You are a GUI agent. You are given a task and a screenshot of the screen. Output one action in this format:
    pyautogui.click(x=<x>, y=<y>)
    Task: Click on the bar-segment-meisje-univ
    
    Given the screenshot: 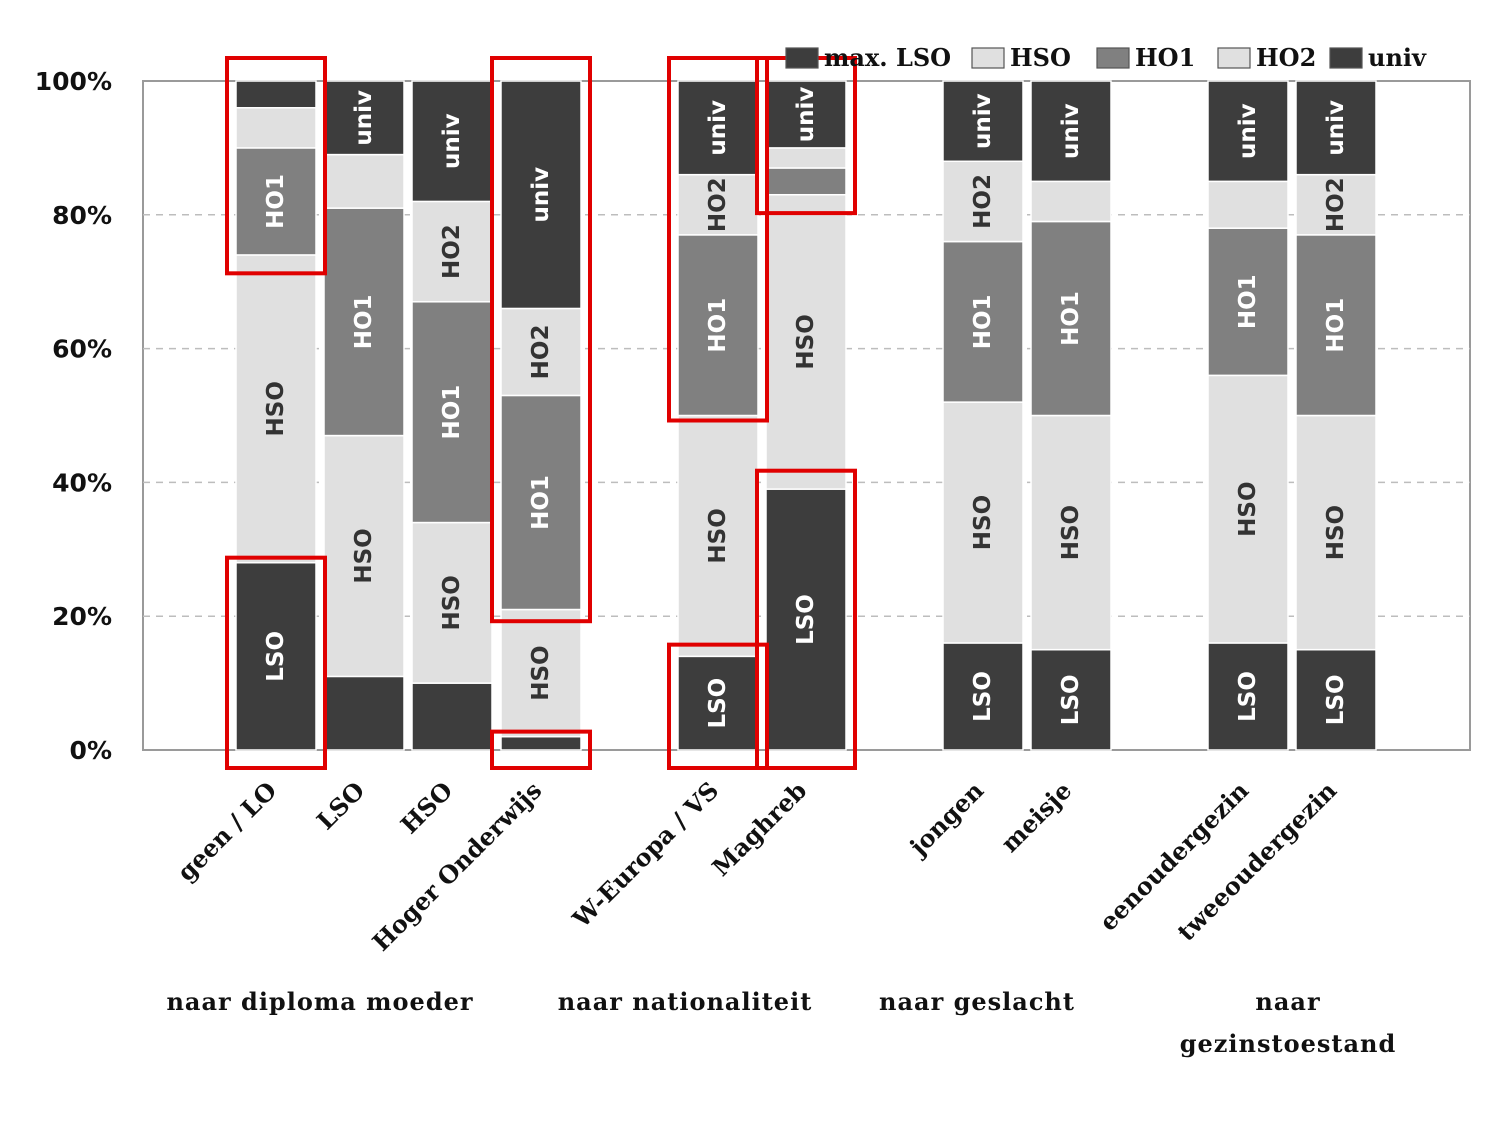 What is the action you would take?
    pyautogui.click(x=1071, y=131)
    